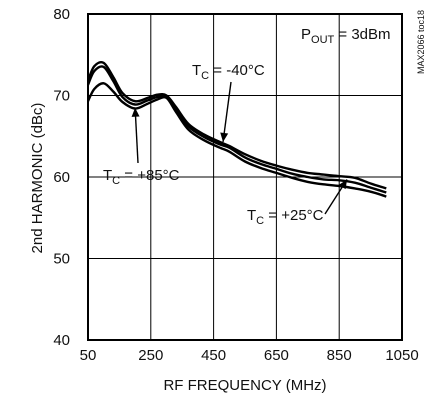 This screenshot has width=442, height=398. Describe the element at coordinates (276, 355) in the screenshot. I see `x-tick-label: 650` at that location.